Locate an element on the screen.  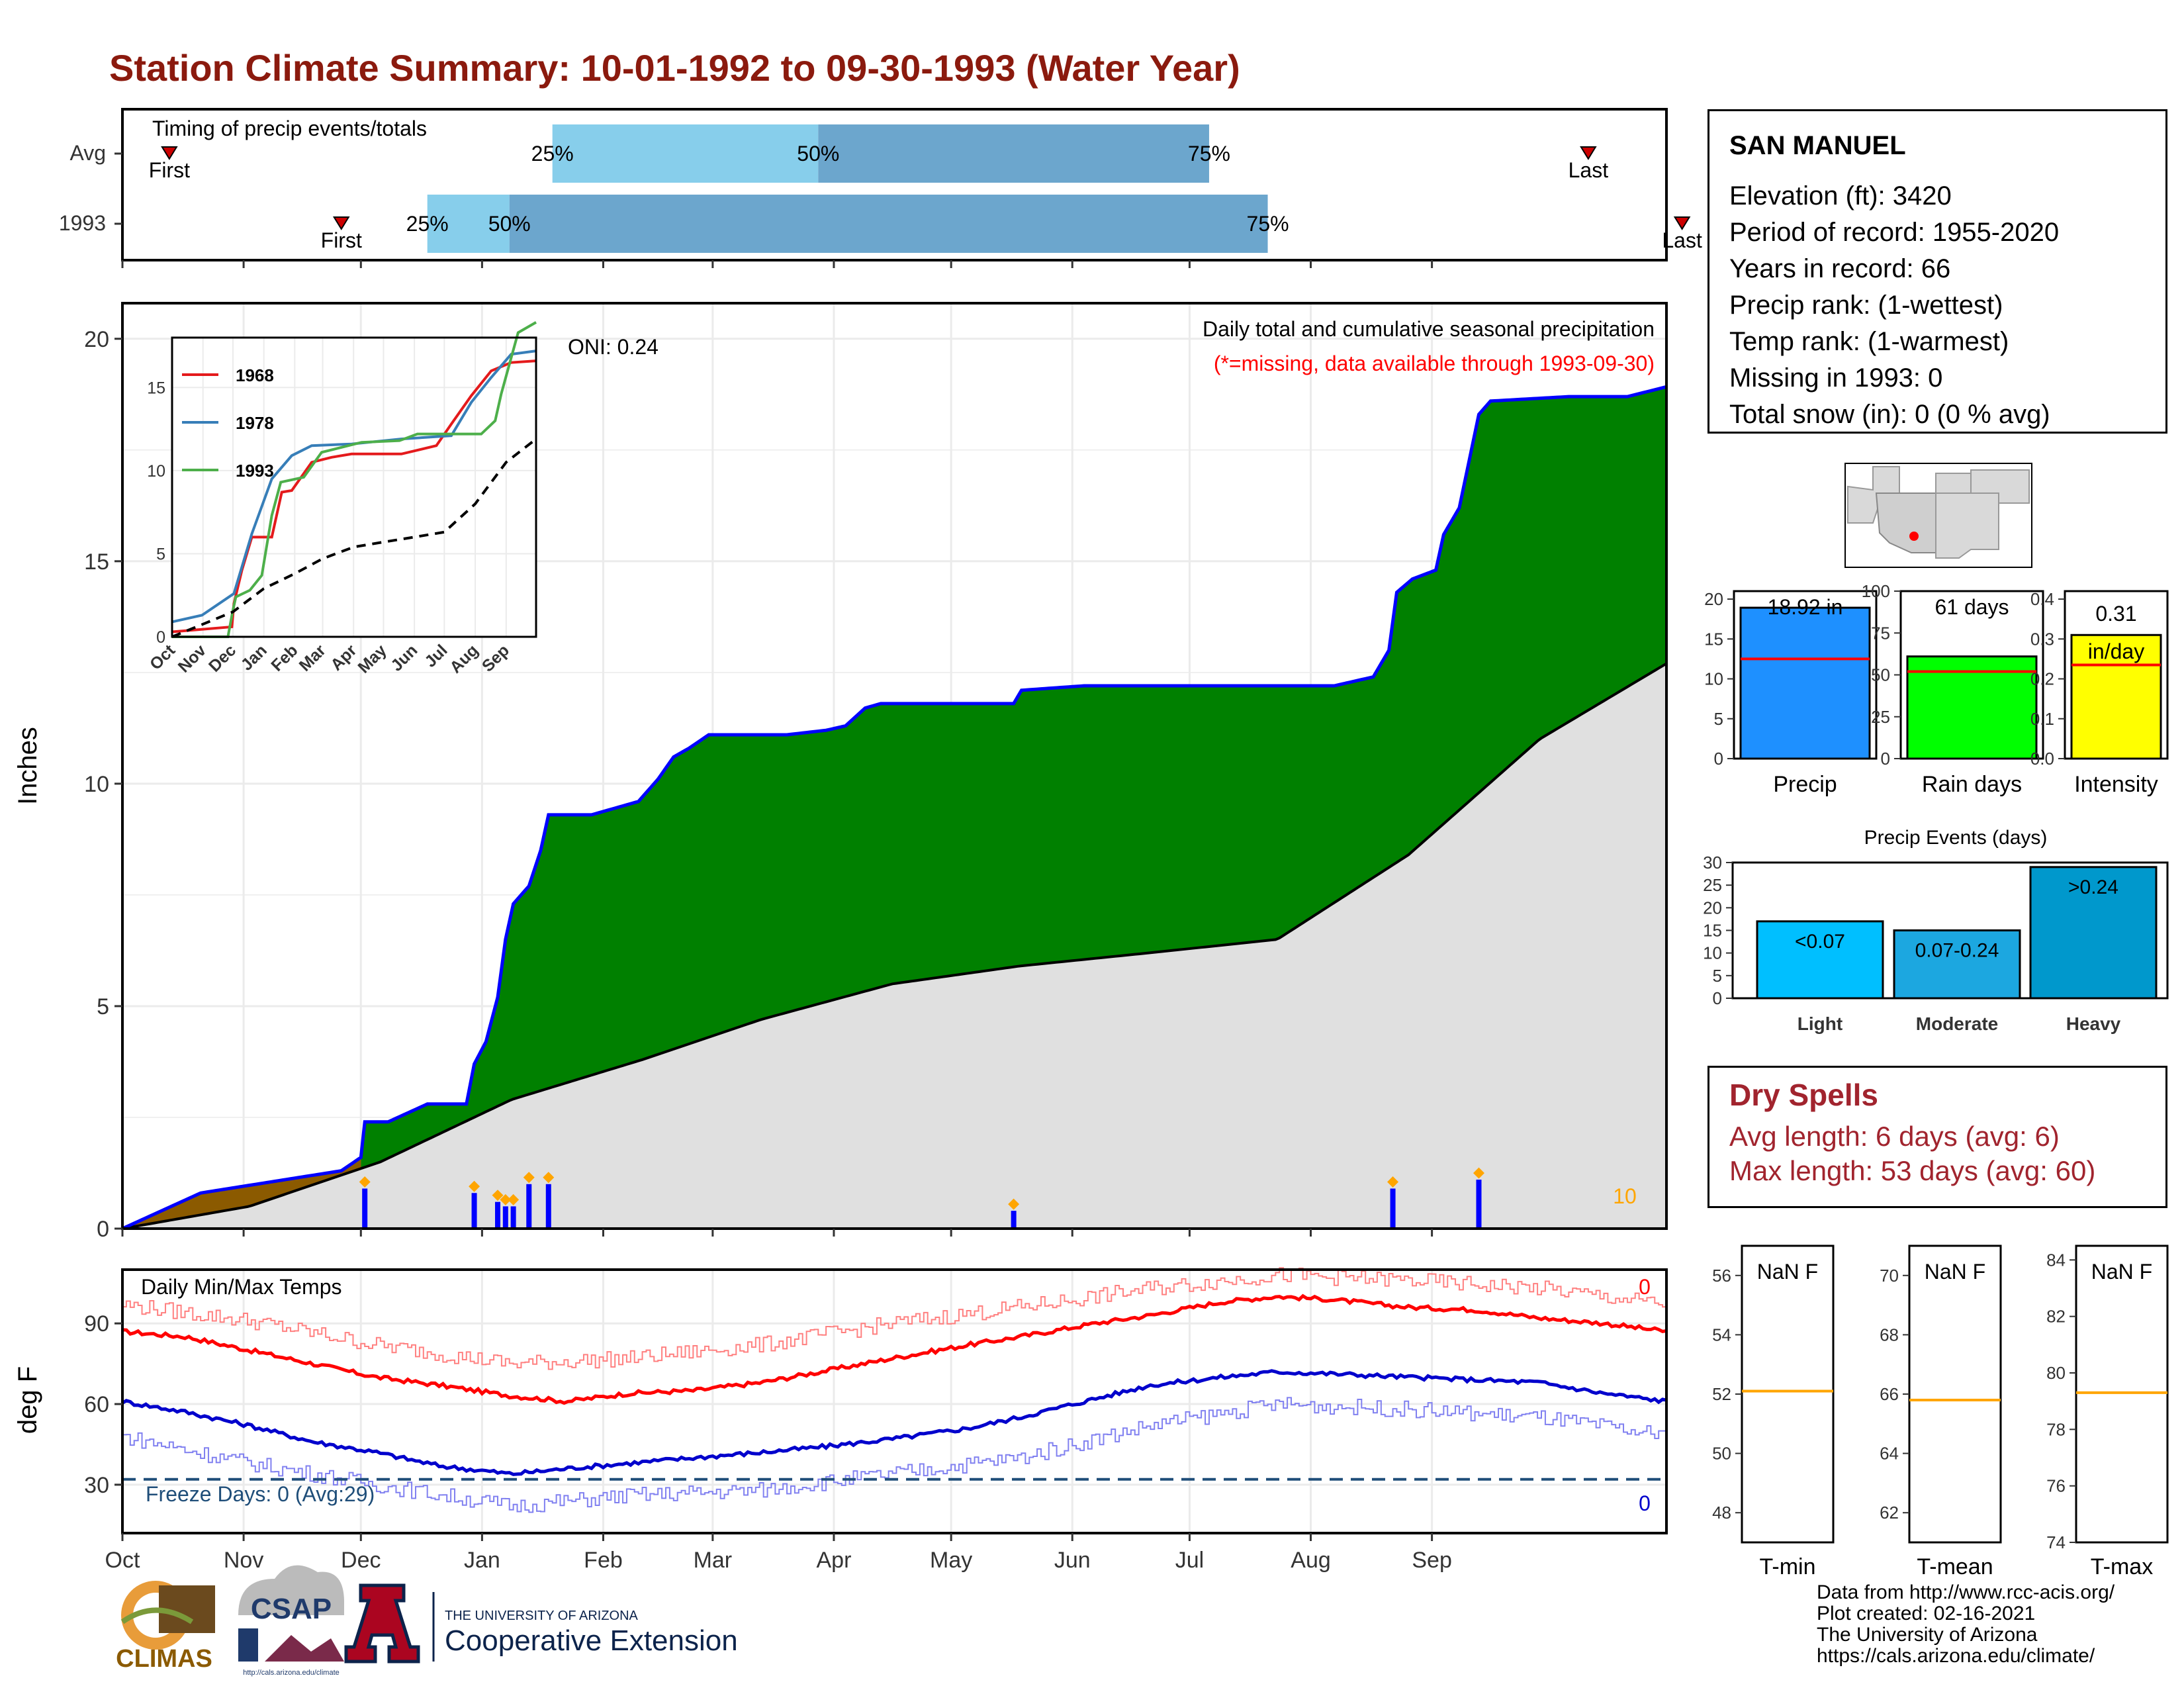
summary-ytick-label: 100 is located at coordinates (1876, 591).